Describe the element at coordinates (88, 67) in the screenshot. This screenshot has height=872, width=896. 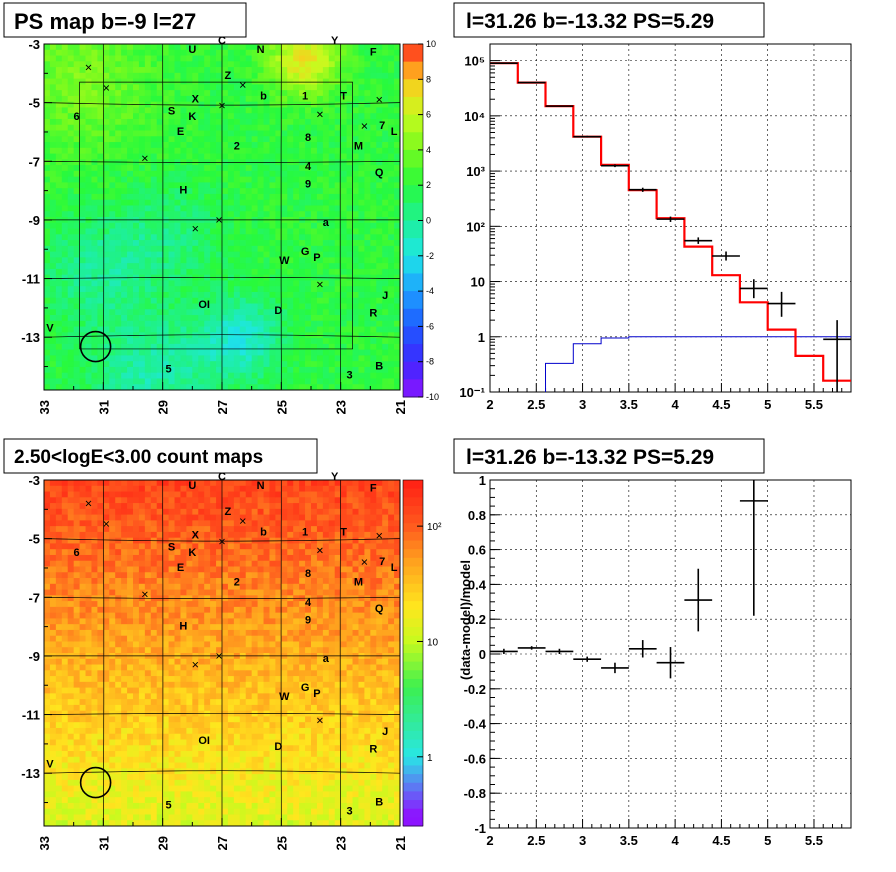
I see `source-cross-marker` at that location.